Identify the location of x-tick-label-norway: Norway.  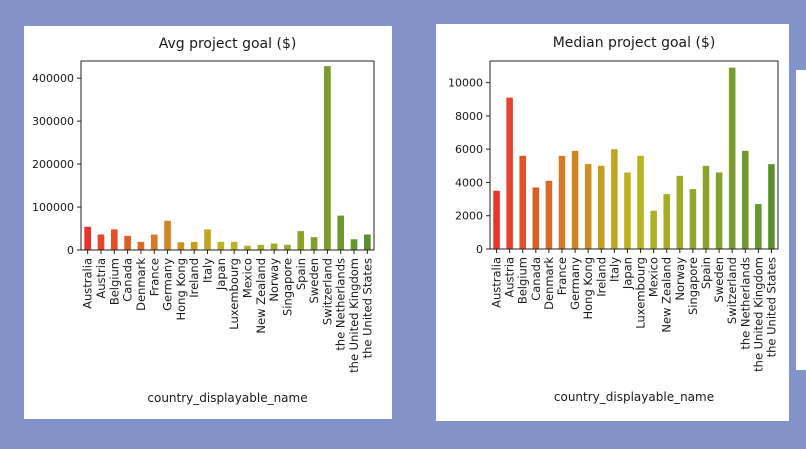
(680, 279).